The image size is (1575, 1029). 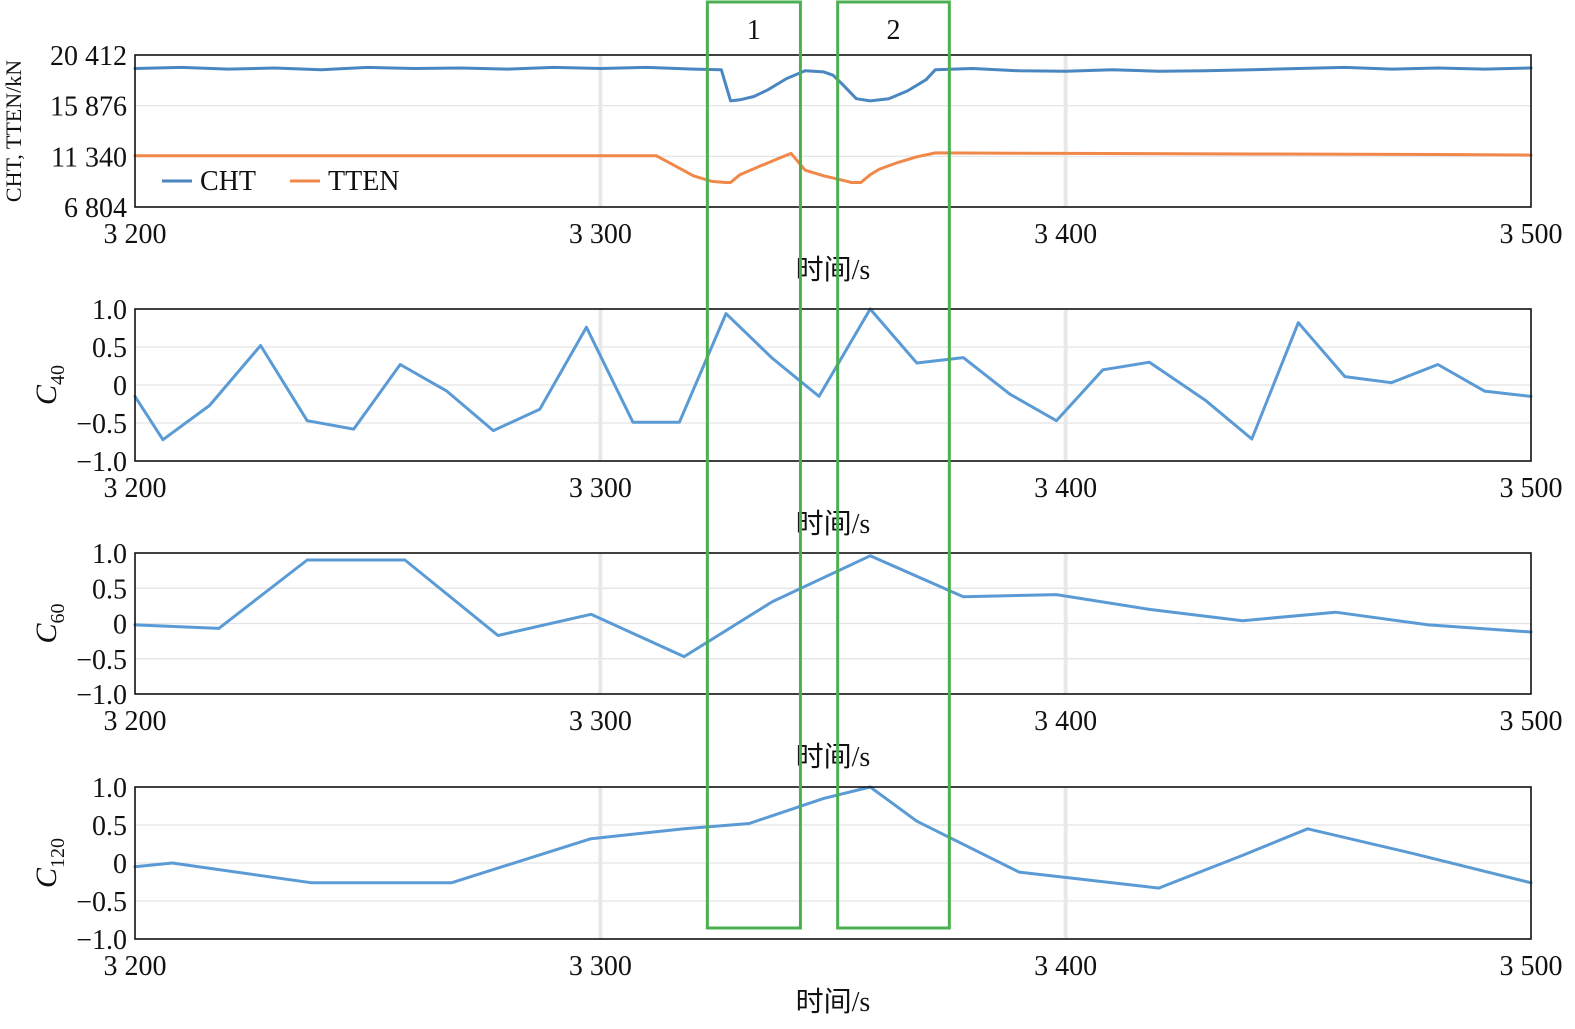 What do you see at coordinates (89, 157) in the screenshot?
I see `y-tick-label: 11 340` at bounding box center [89, 157].